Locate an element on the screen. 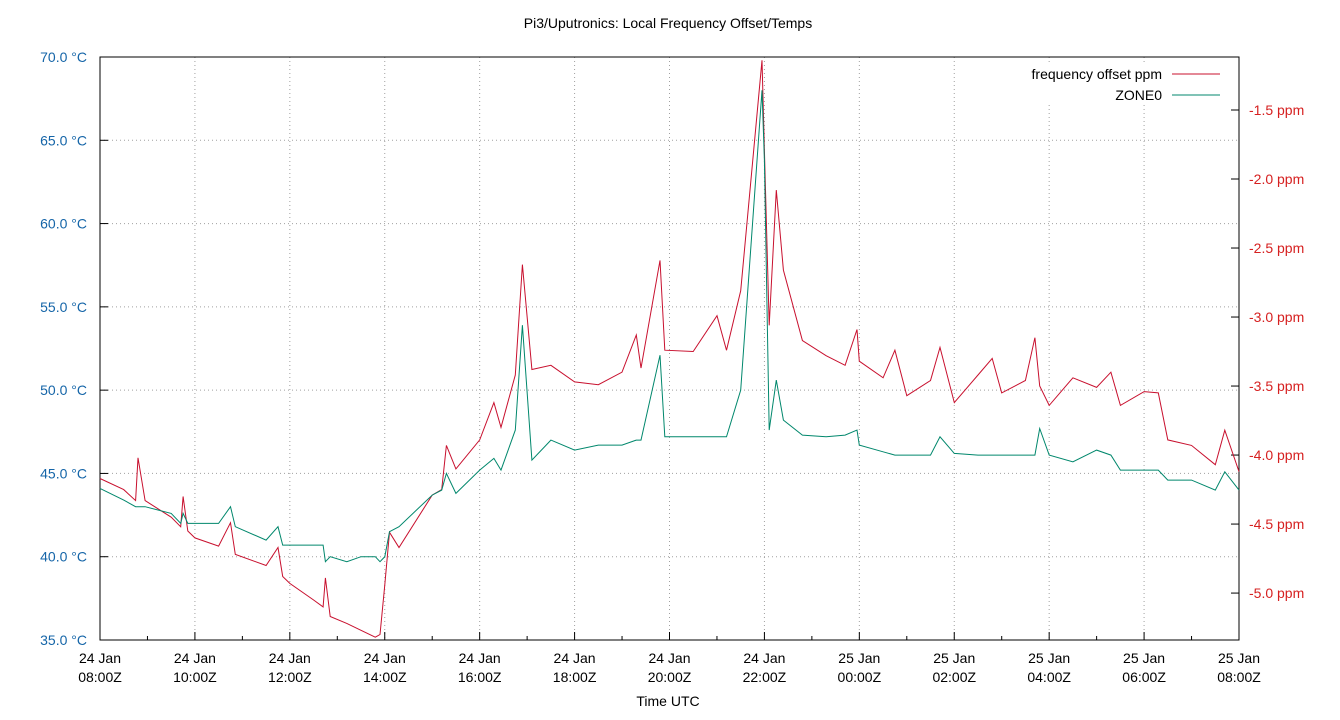  x-axis-label: Time UTC is located at coordinates (667, 701).